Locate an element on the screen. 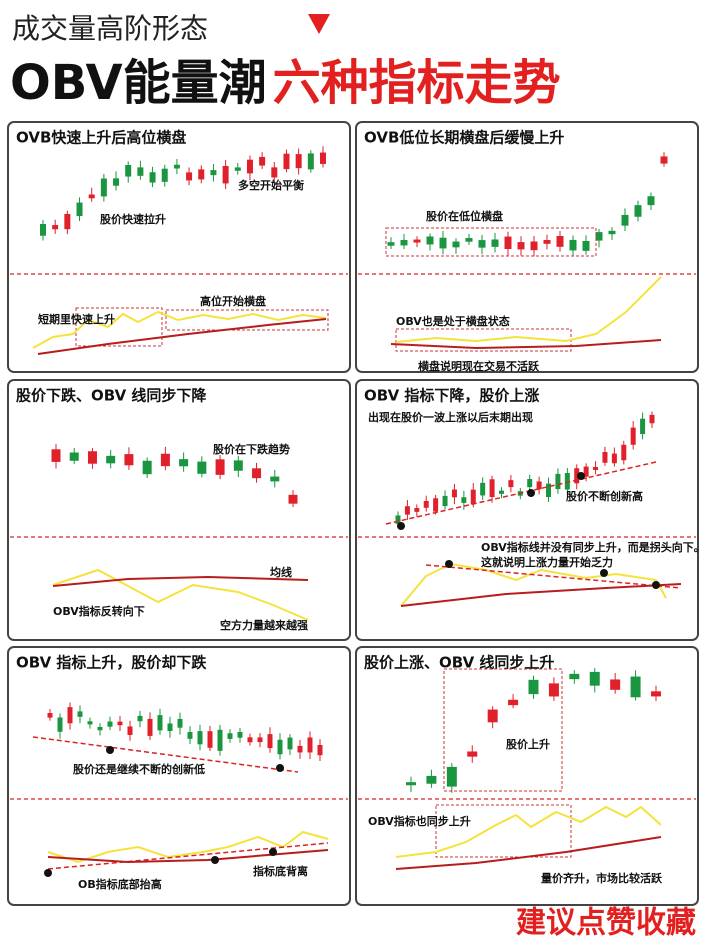 The image size is (712, 949). annotation: 量价齐升，市场比较活跃 is located at coordinates (602, 878).